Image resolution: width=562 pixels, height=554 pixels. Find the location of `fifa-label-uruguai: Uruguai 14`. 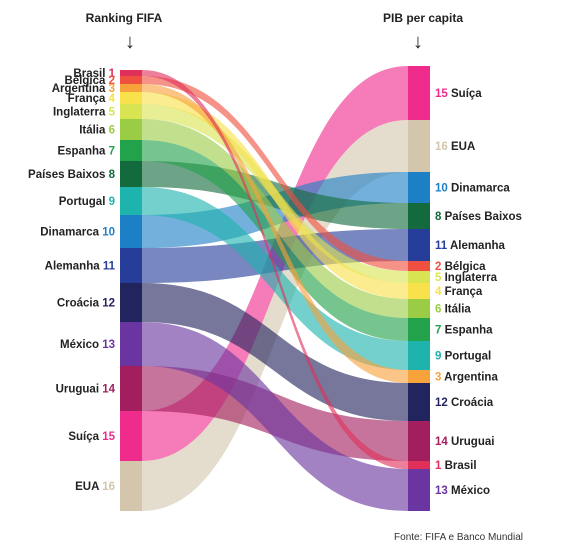

fifa-label-uruguai: Uruguai 14 is located at coordinates (86, 390).